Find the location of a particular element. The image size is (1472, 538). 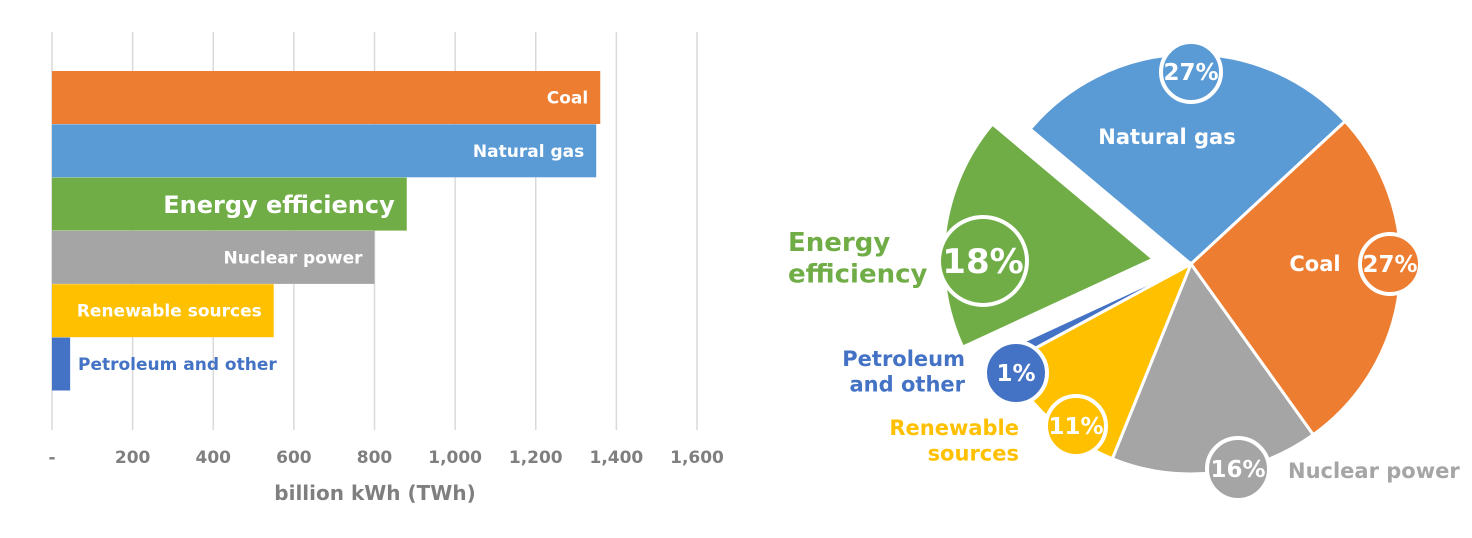

x-tick-label: 400 is located at coordinates (214, 458).